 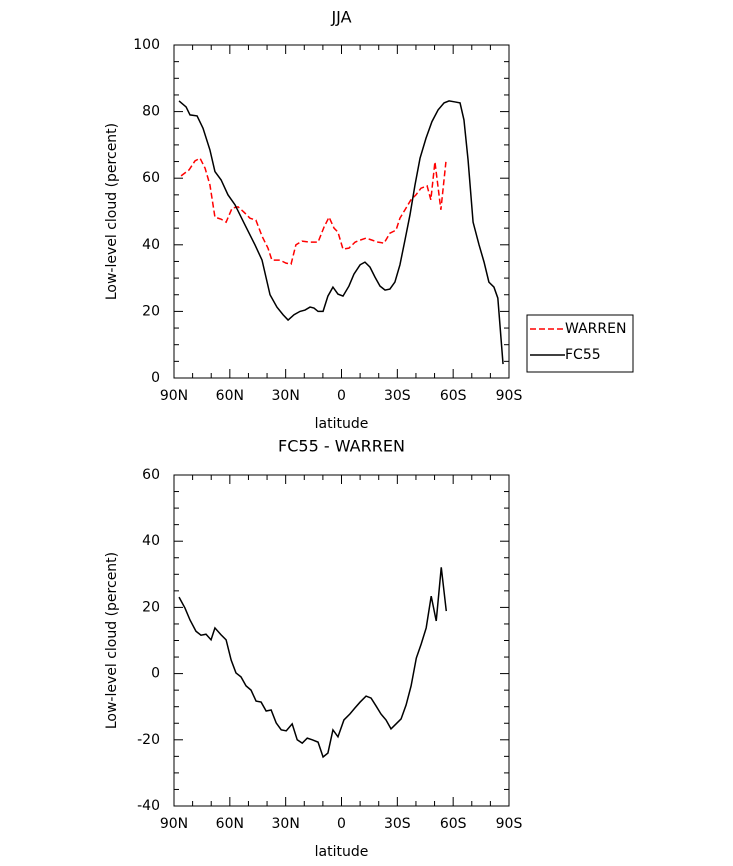 What do you see at coordinates (583, 355) in the screenshot?
I see `legend-label: FC55` at bounding box center [583, 355].